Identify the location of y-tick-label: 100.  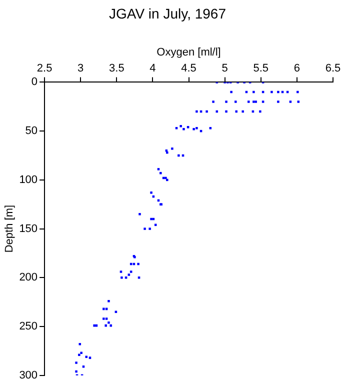
(28, 180).